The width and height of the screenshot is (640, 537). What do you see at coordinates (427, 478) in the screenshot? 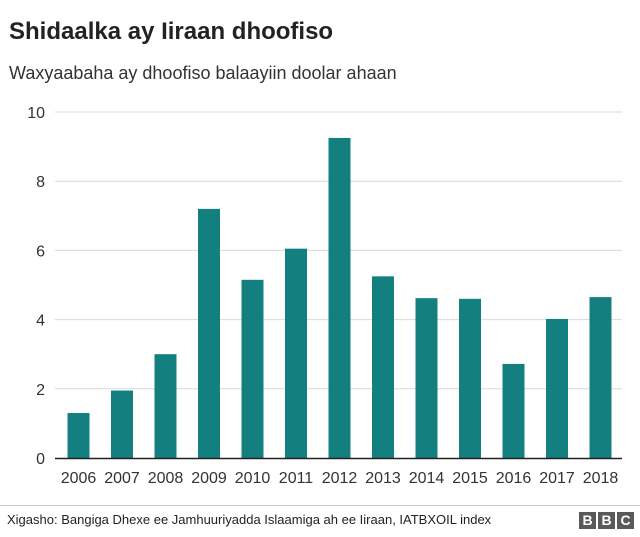
I see `x-tick-label: 2014` at bounding box center [427, 478].